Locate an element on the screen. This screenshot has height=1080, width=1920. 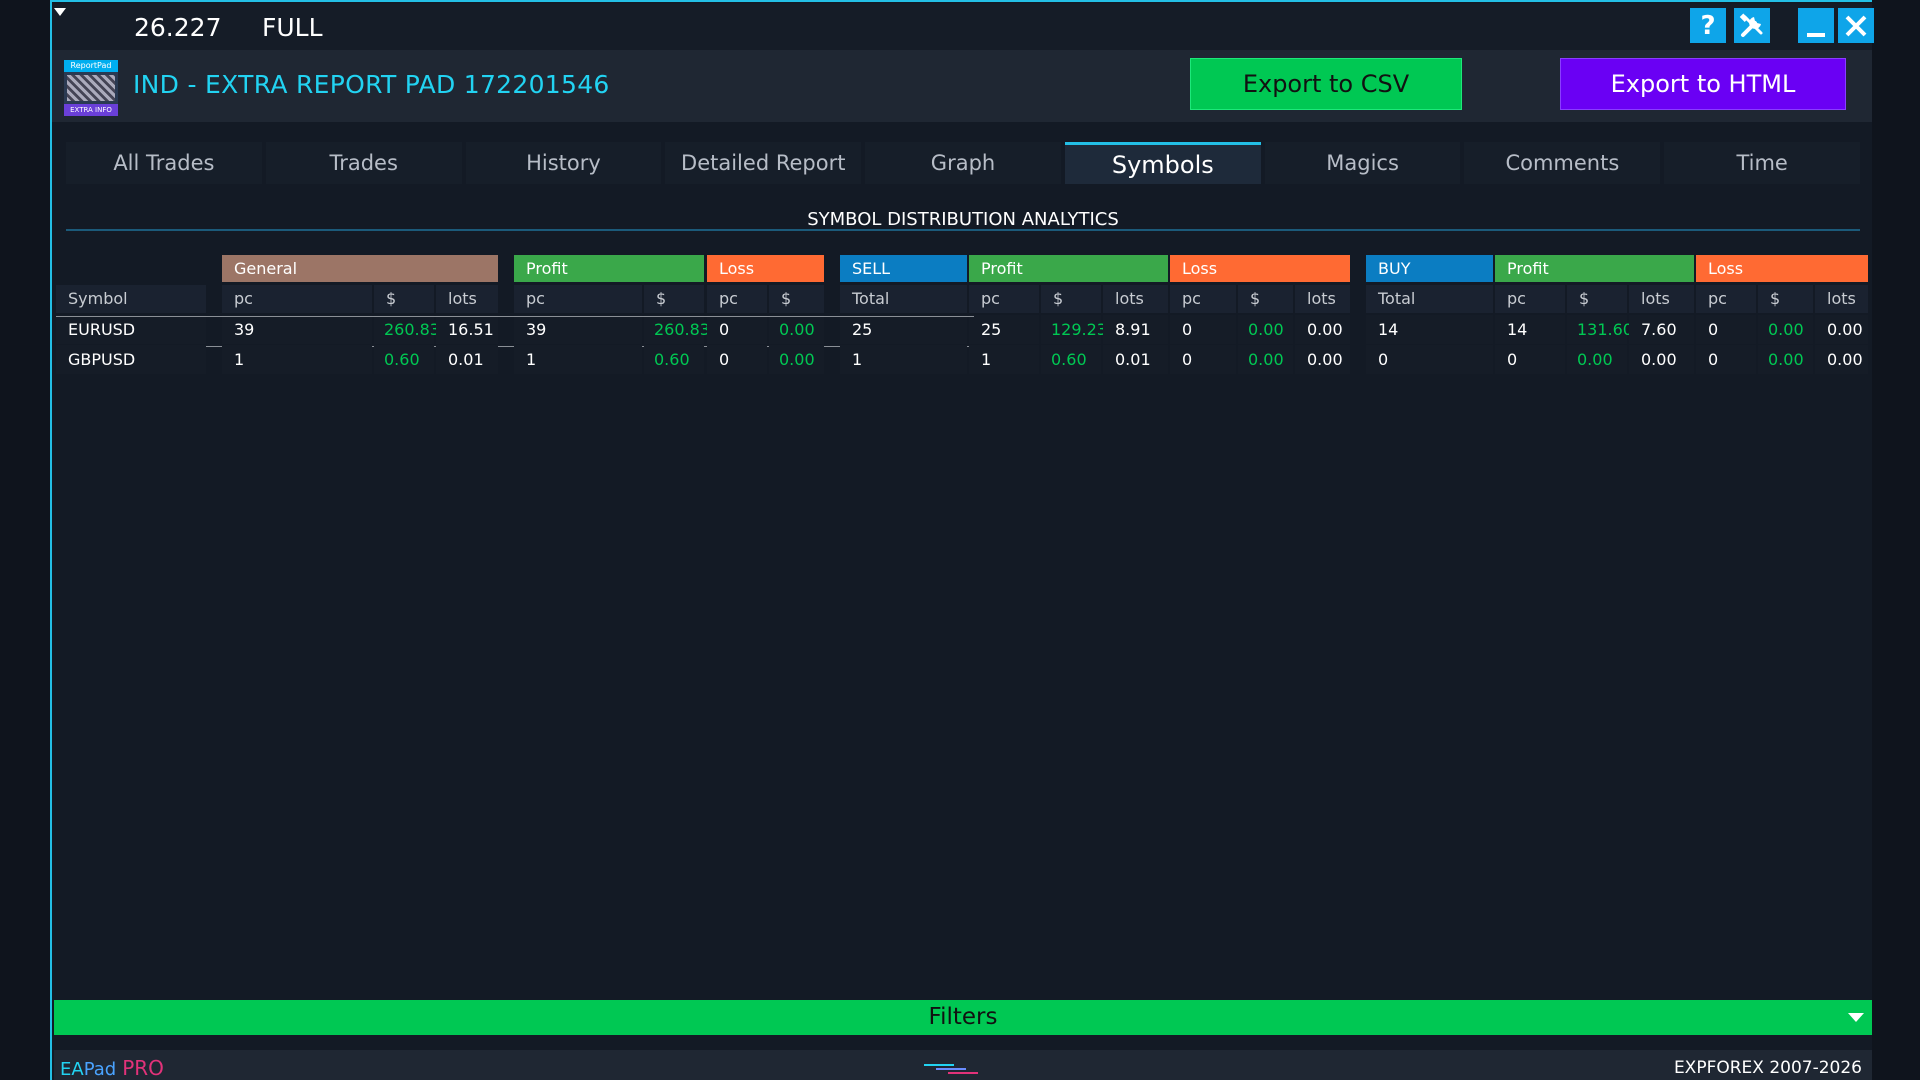
export-html-button: Export to HTML is located at coordinates (1703, 84).